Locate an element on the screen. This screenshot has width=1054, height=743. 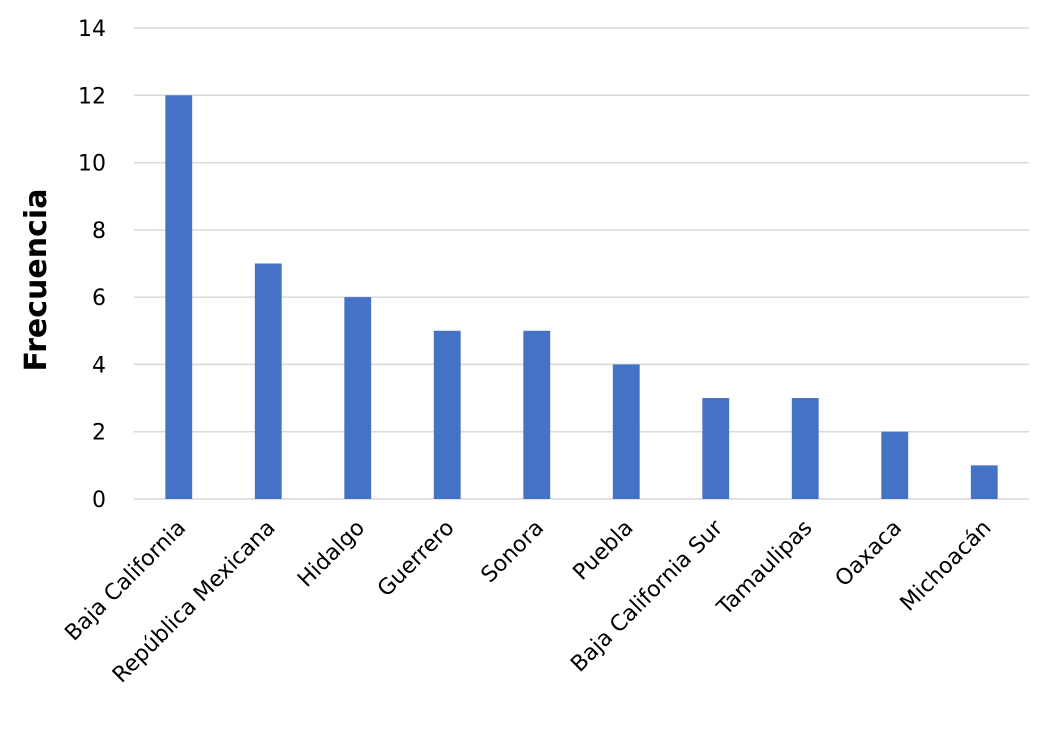
x-tick-label: Hidalgo is located at coordinates (331, 554).